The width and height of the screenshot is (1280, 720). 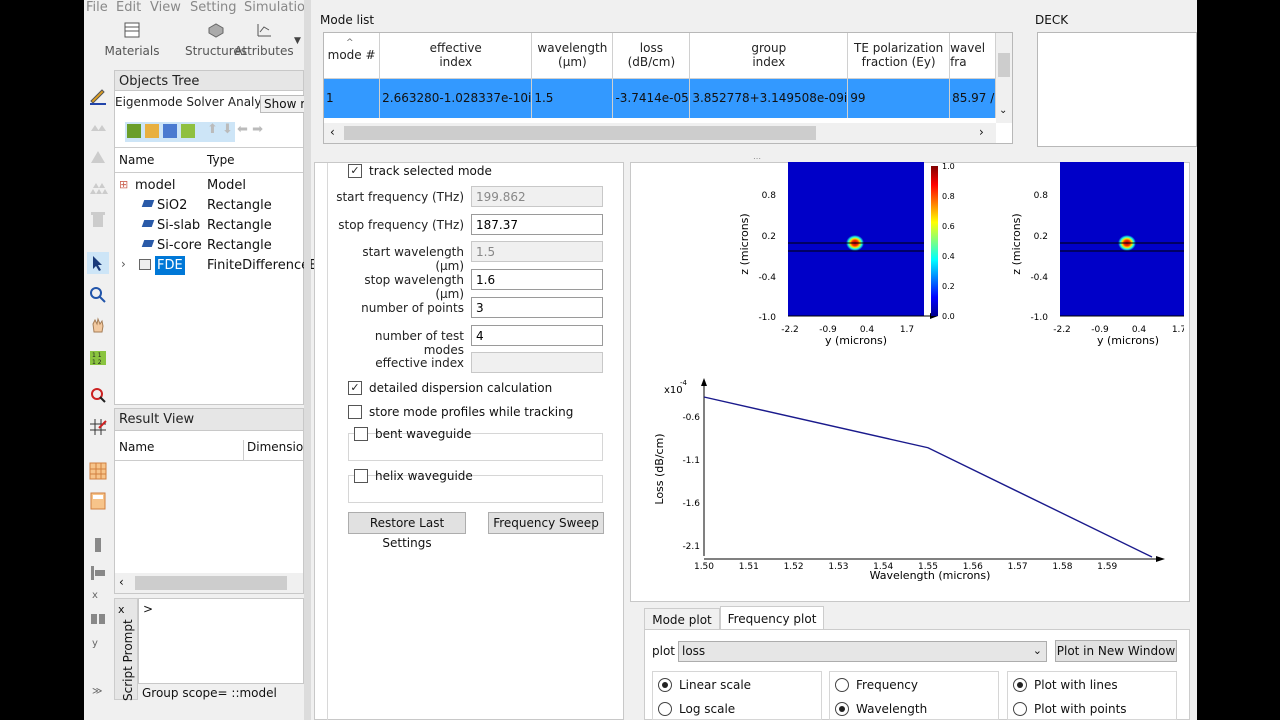 I want to click on restore-settings-button: Restore Last Settings, so click(x=407, y=531).